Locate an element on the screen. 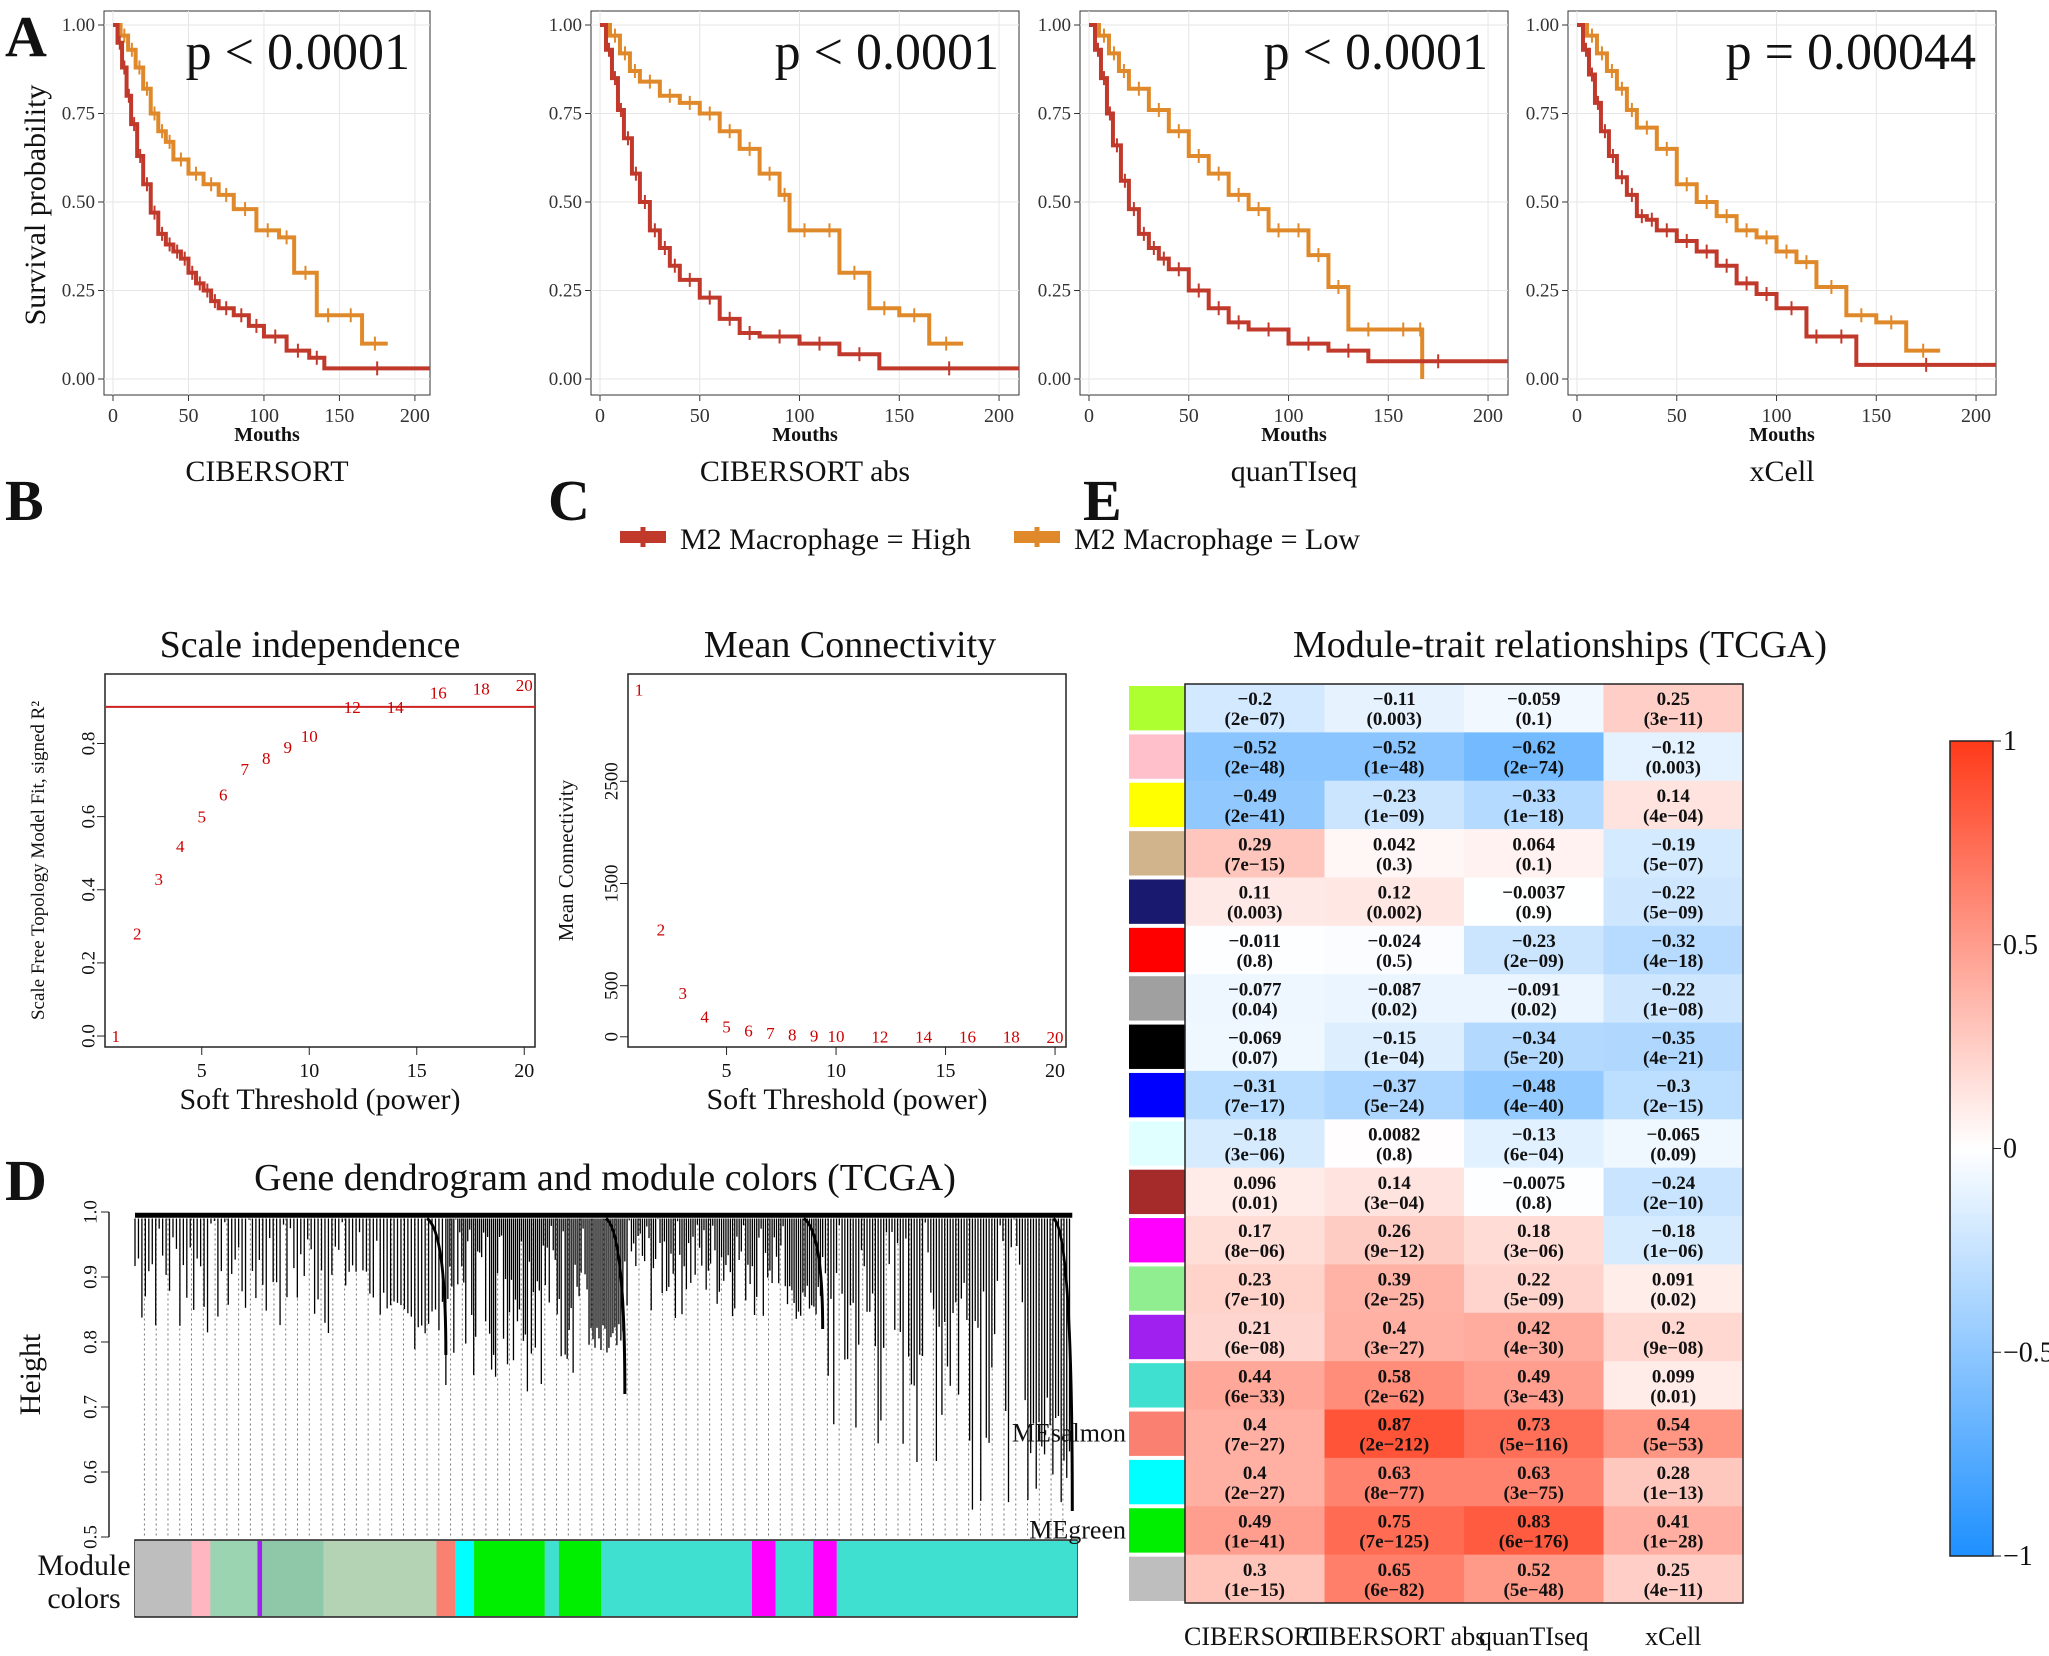  heatmap-cell-pvalue: (3e−43) is located at coordinates (1534, 1396).